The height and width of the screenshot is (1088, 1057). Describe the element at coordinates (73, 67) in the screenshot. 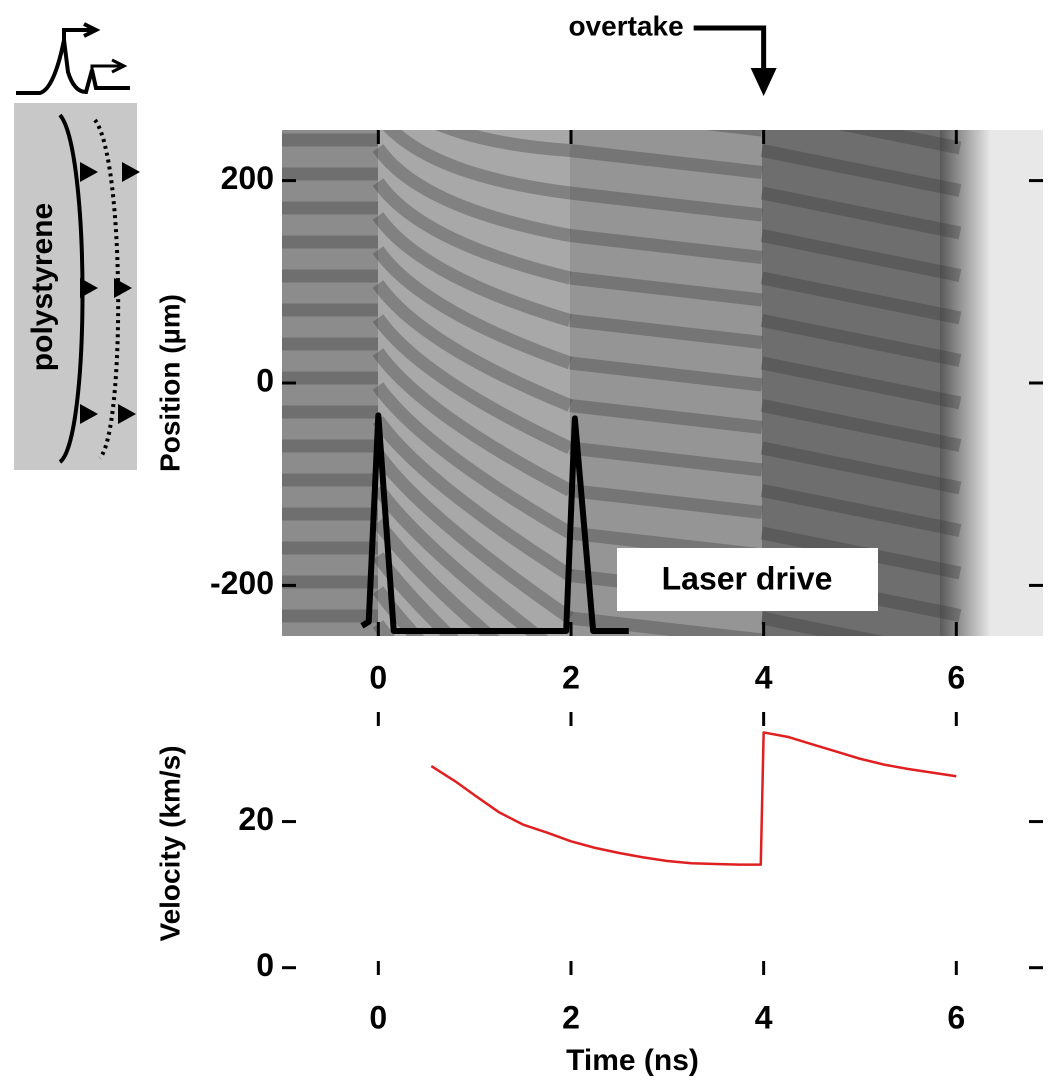

I see `pulse-icon` at that location.